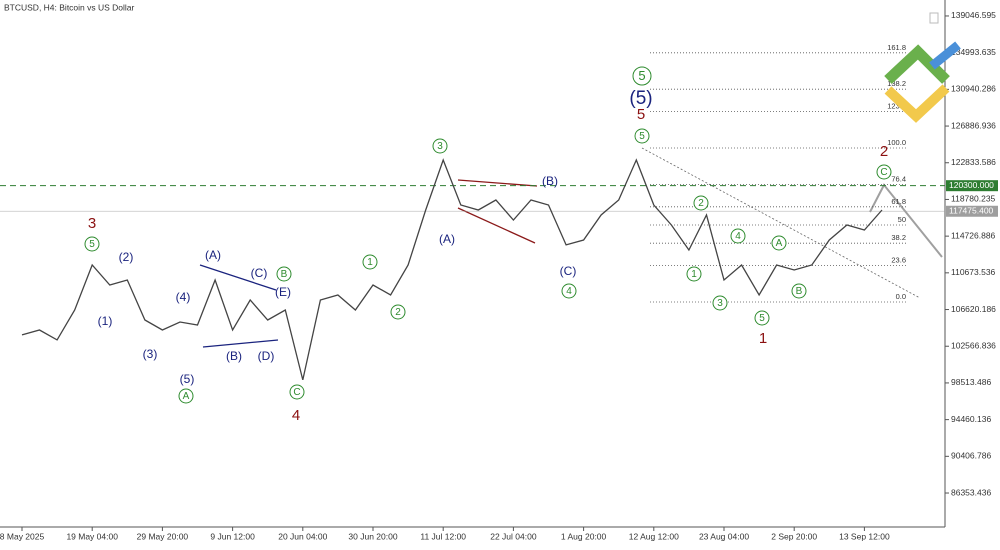 The height and width of the screenshot is (550, 1000). Describe the element at coordinates (92, 536) in the screenshot. I see `x-tick-label: 19 May 04:00` at that location.